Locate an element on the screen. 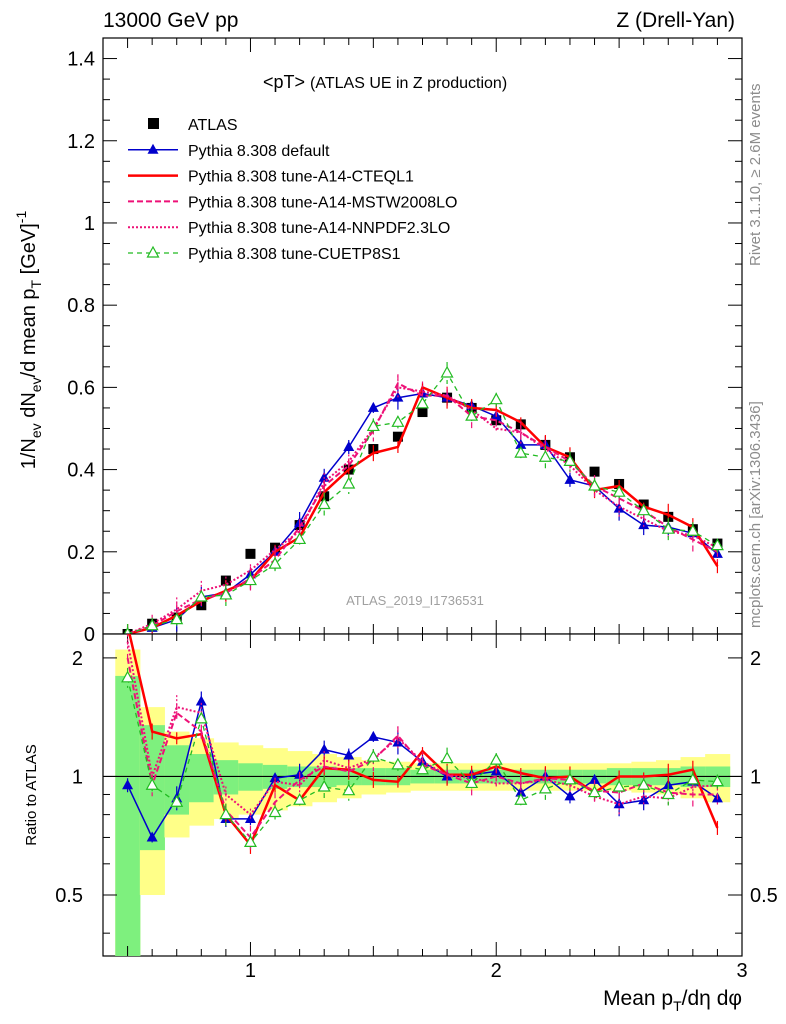  legend-entry-data: ATLAS is located at coordinates (193, 125).